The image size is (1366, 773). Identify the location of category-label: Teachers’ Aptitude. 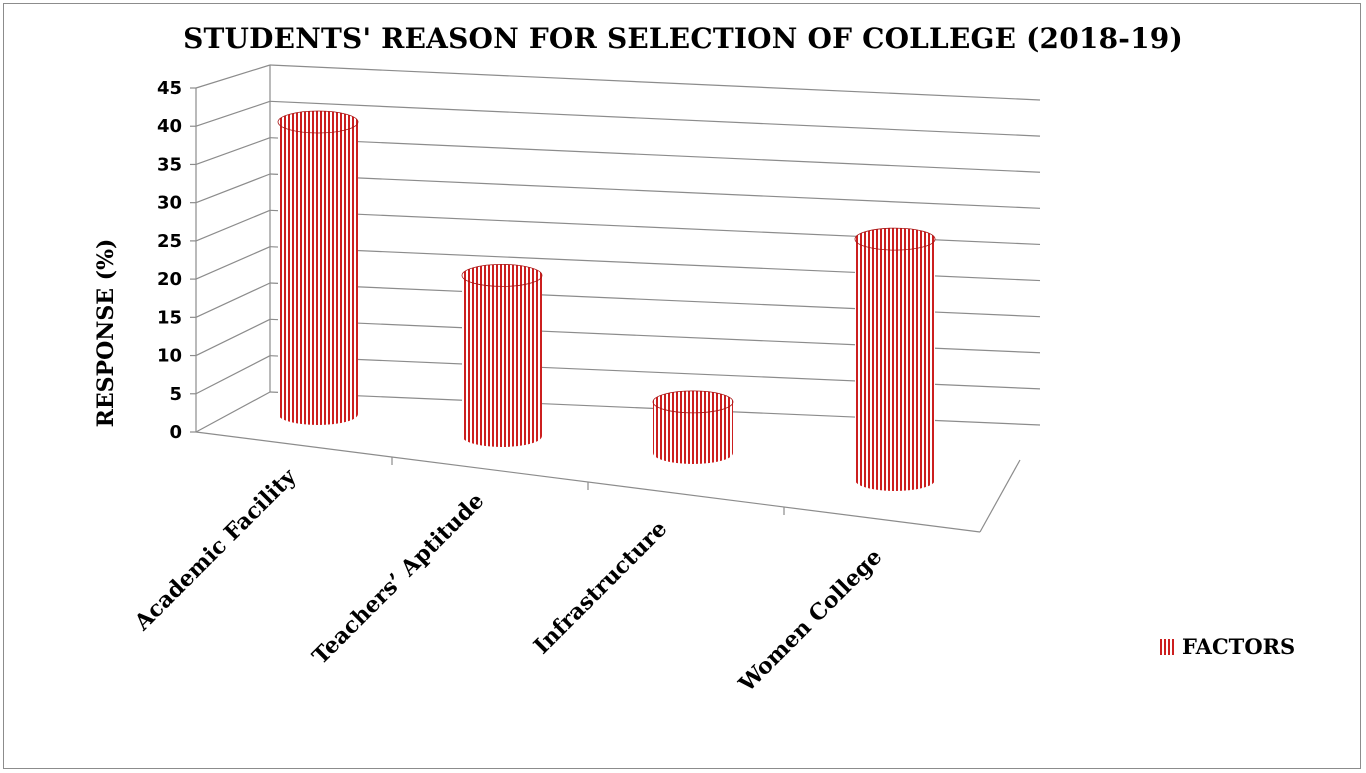
(398, 579).